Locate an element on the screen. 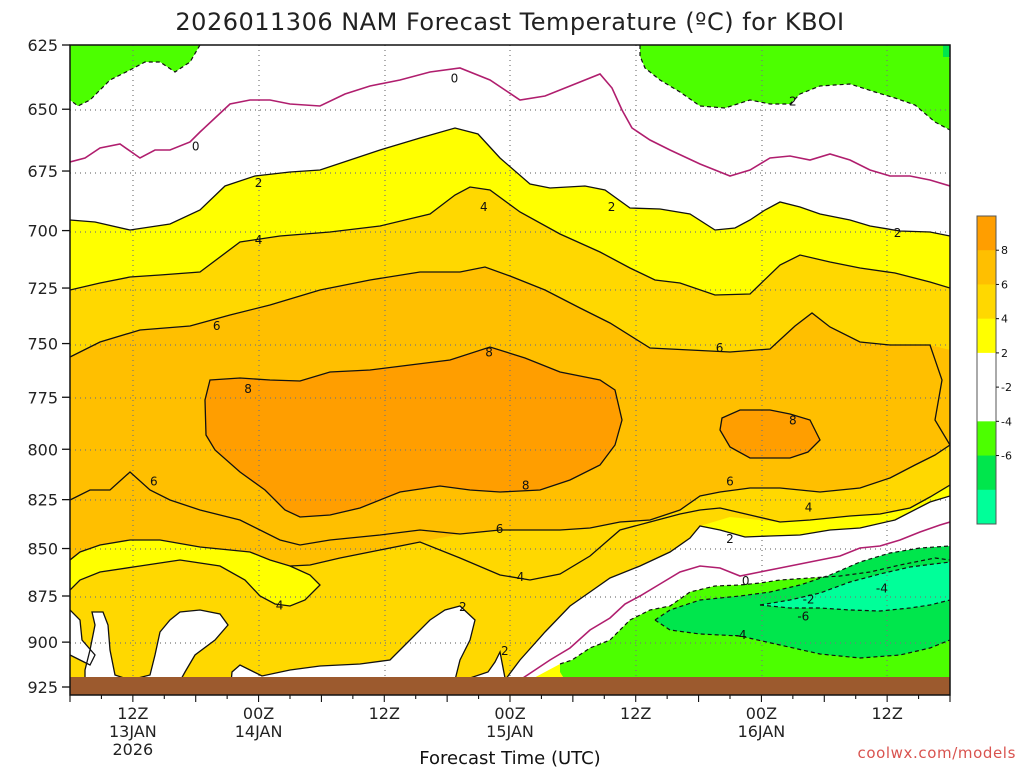 This screenshot has width=1024, height=768. y-tick-label: 725 is located at coordinates (42, 288).